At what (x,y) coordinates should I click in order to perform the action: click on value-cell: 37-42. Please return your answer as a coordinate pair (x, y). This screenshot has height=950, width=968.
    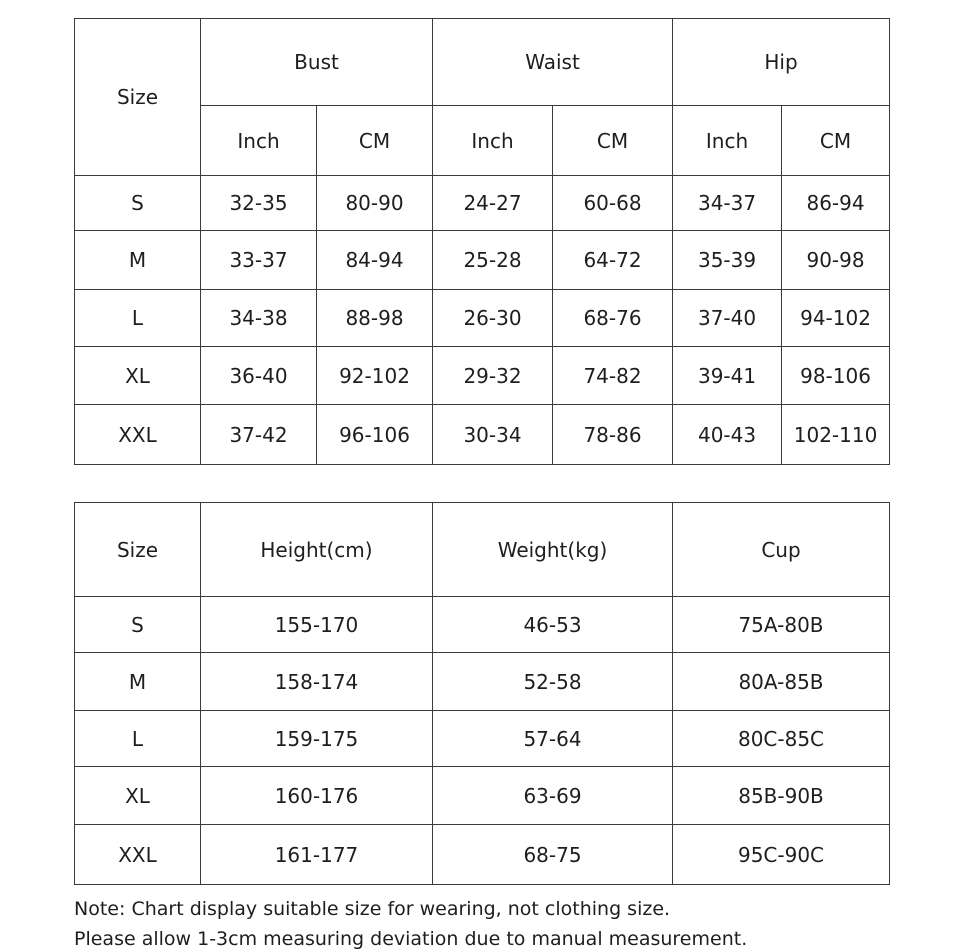
    Looking at the image, I should click on (258, 434).